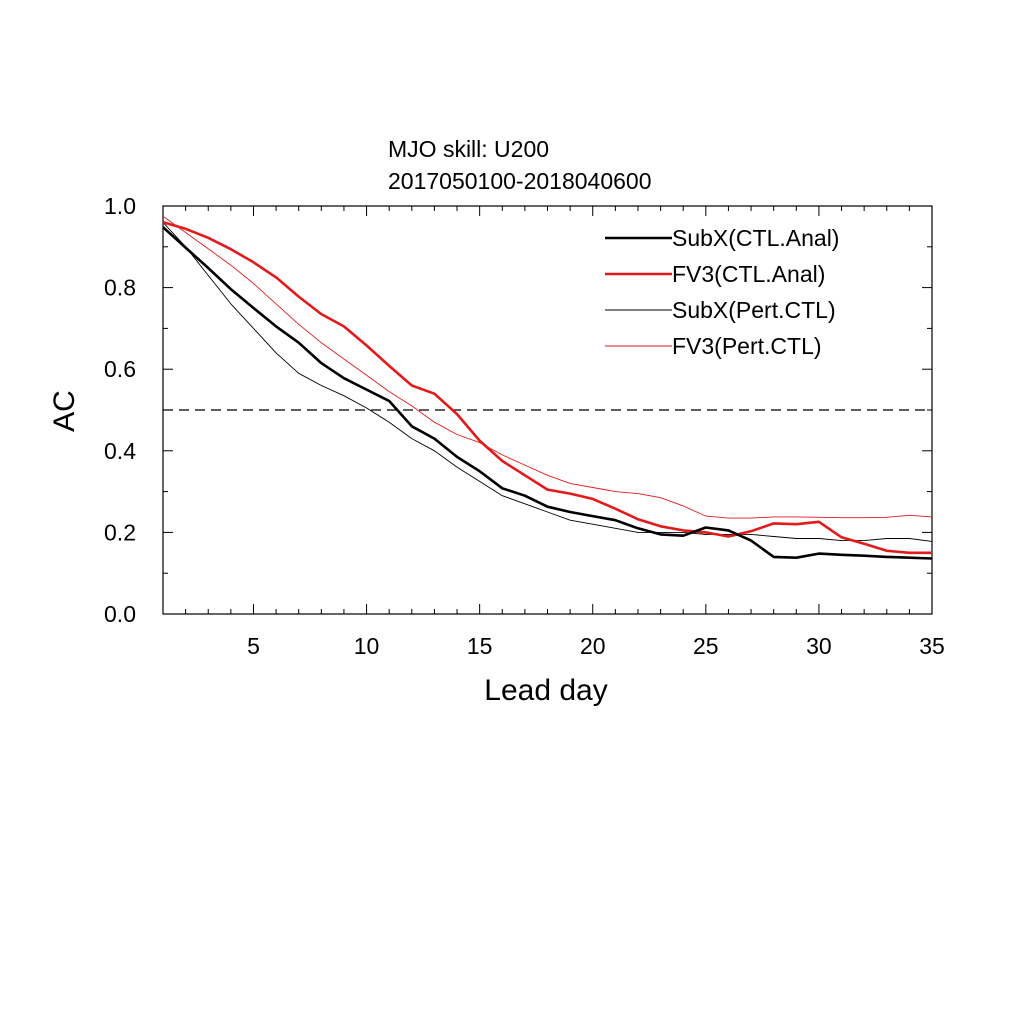 This screenshot has height=1024, width=1024. What do you see at coordinates (748, 274) in the screenshot?
I see `legend-entry: FV3(CTL.Anal)` at bounding box center [748, 274].